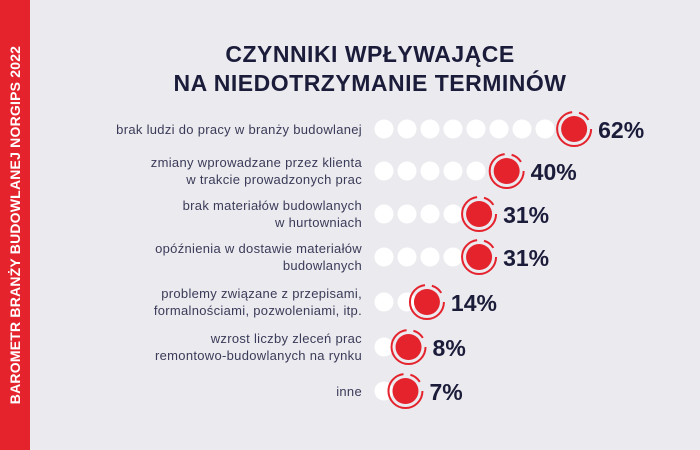 The height and width of the screenshot is (450, 700). What do you see at coordinates (272, 205) in the screenshot?
I see `category-label-line: brak materiałów budowlanych` at bounding box center [272, 205].